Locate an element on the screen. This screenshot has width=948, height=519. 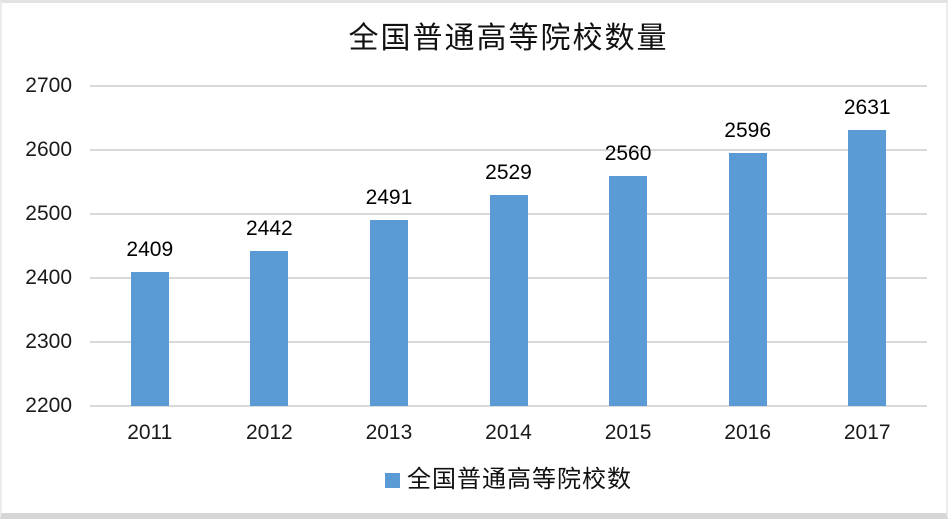
legend-swatch-icon is located at coordinates (392, 480).